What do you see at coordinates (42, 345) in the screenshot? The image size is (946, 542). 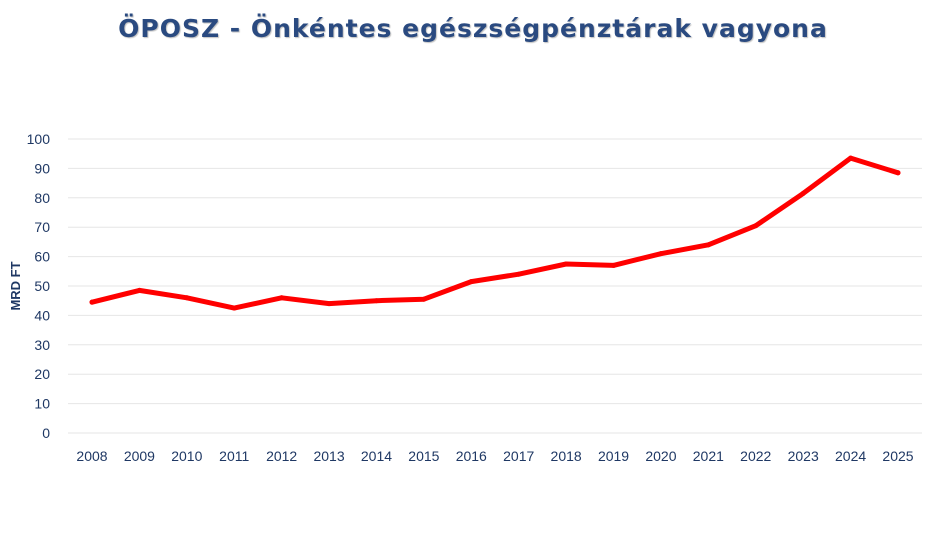 I see `y-tick-label: 30` at bounding box center [42, 345].